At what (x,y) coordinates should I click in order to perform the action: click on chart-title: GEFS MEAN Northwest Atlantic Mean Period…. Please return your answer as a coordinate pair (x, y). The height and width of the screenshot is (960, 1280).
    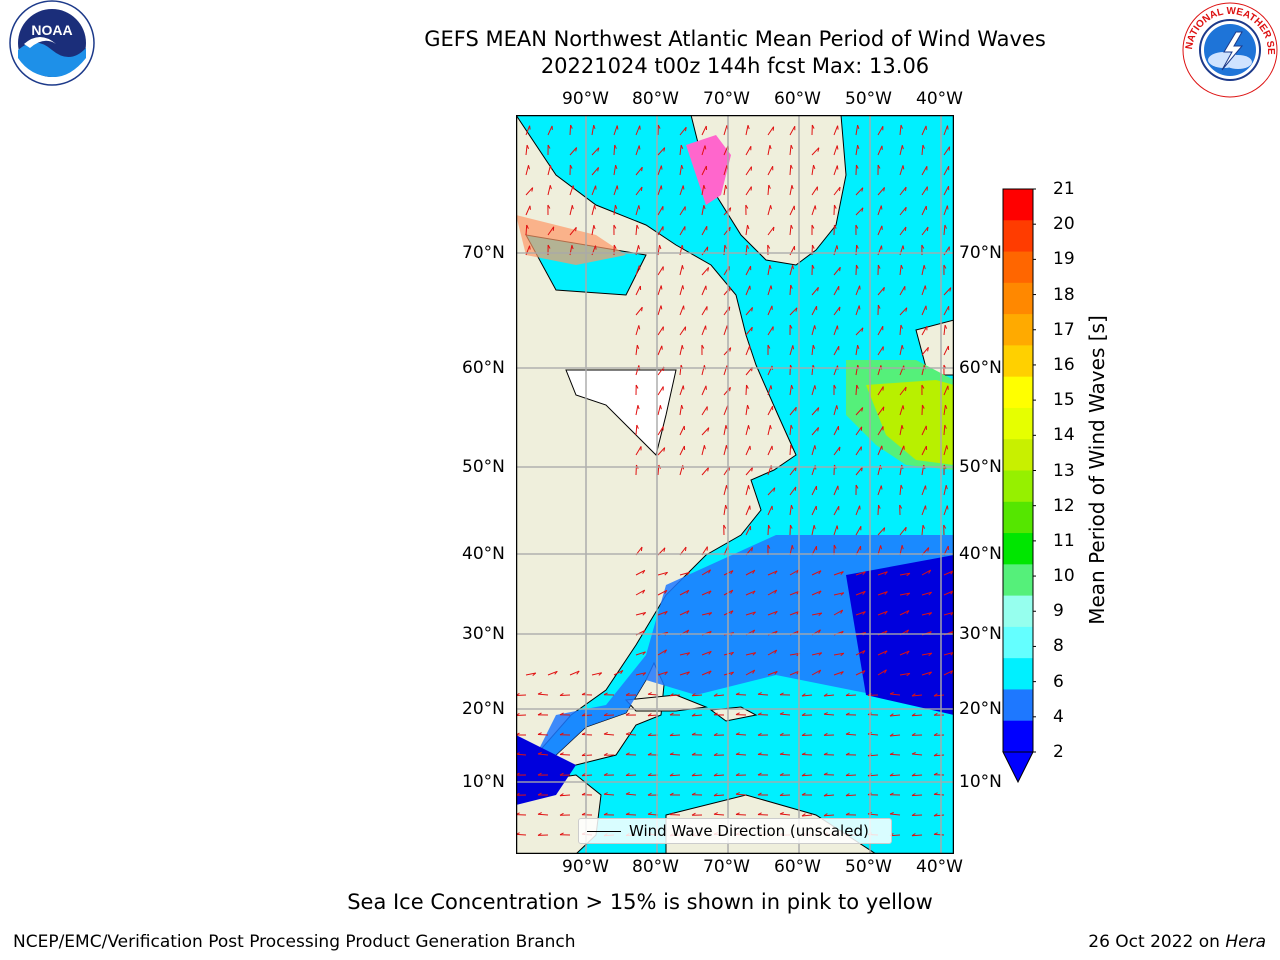
    Looking at the image, I should click on (735, 39).